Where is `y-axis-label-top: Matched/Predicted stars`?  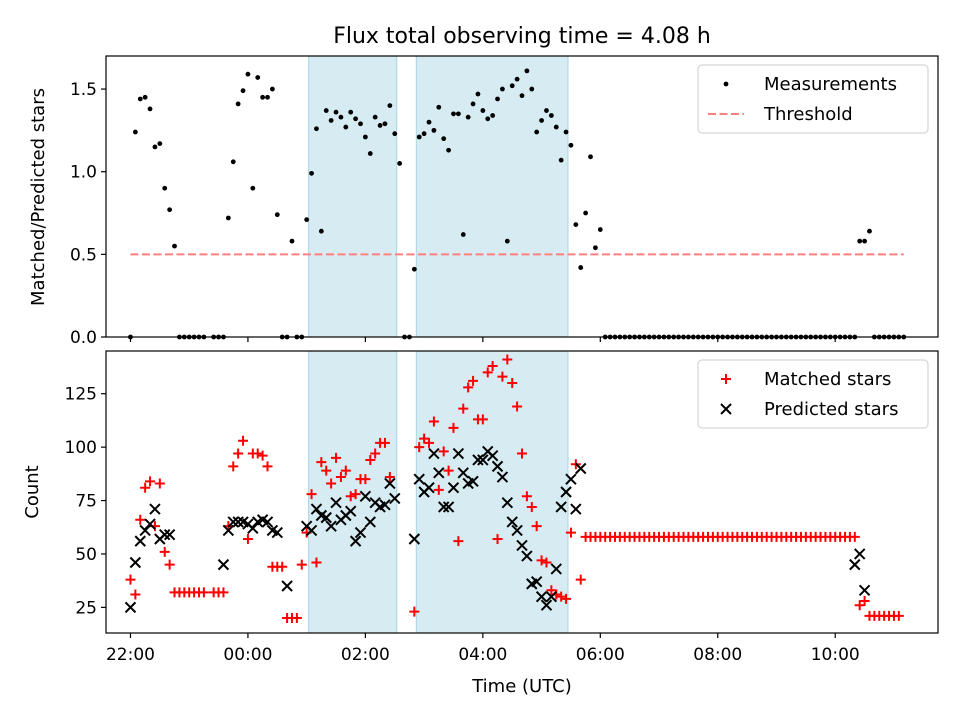 y-axis-label-top: Matched/Predicted stars is located at coordinates (38, 197).